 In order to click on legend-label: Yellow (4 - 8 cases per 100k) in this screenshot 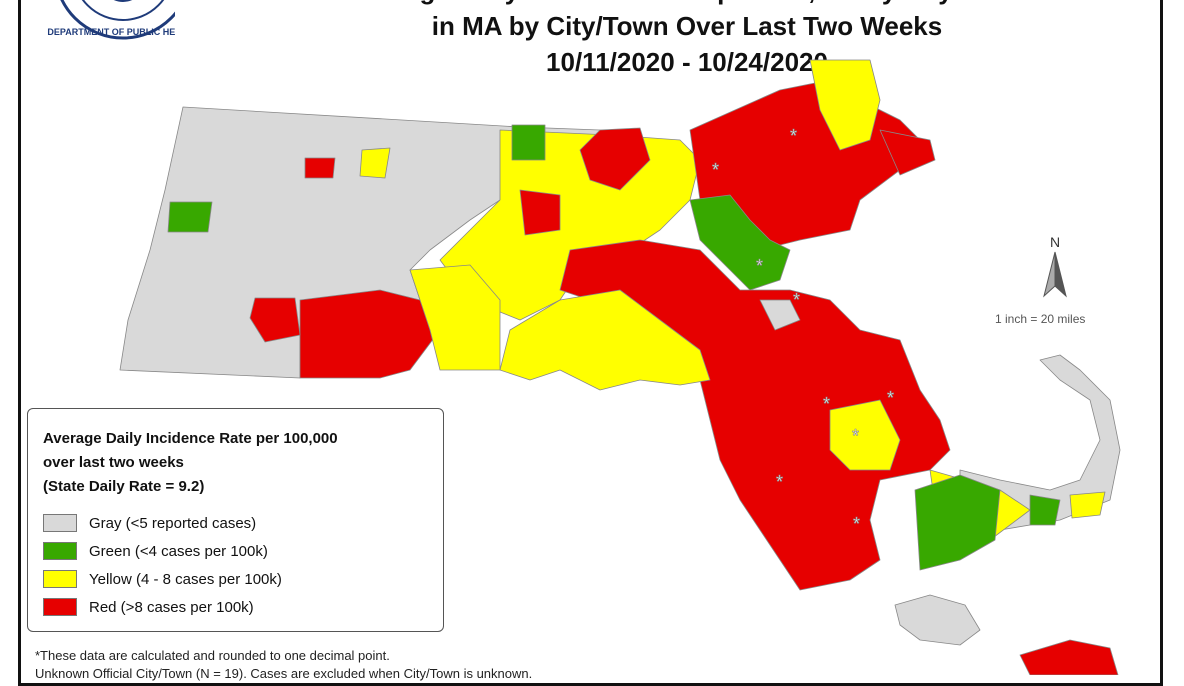, I will do `click(185, 579)`.